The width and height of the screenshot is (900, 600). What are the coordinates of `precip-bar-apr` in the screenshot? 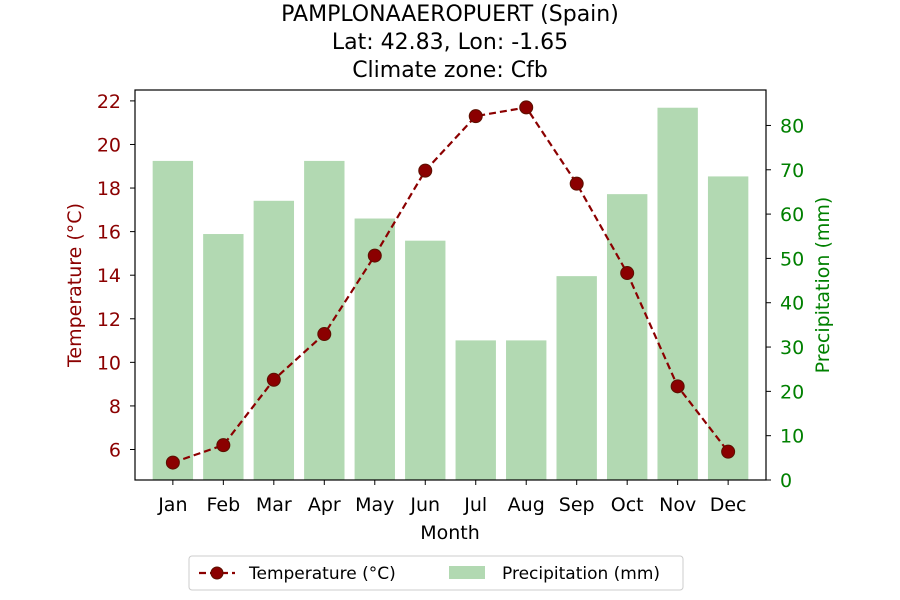 It's located at (324, 320).